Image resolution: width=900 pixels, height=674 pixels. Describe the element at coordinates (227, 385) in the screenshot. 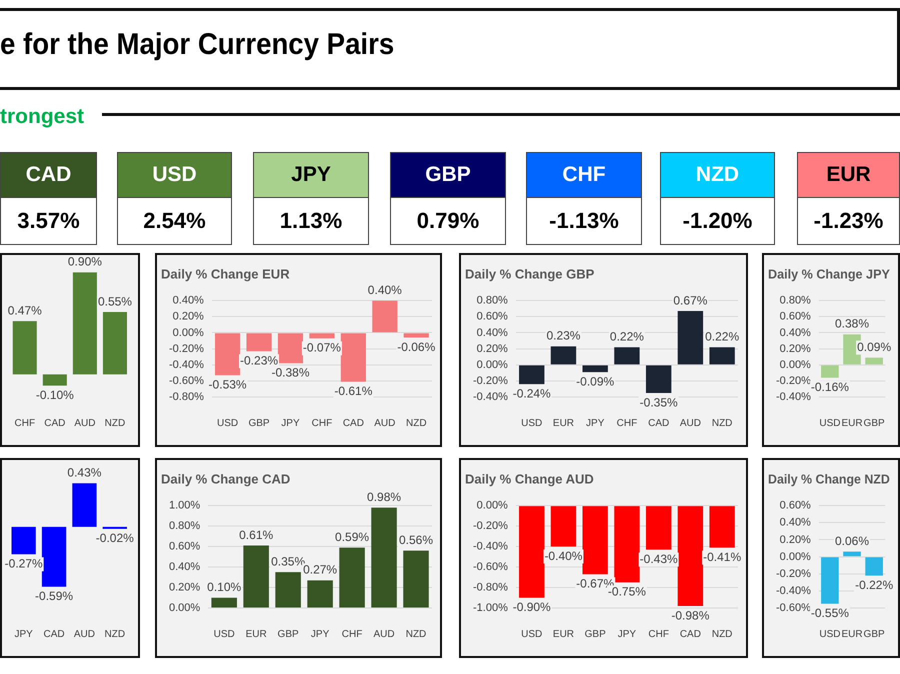

I see `data-label: -0.53%` at that location.